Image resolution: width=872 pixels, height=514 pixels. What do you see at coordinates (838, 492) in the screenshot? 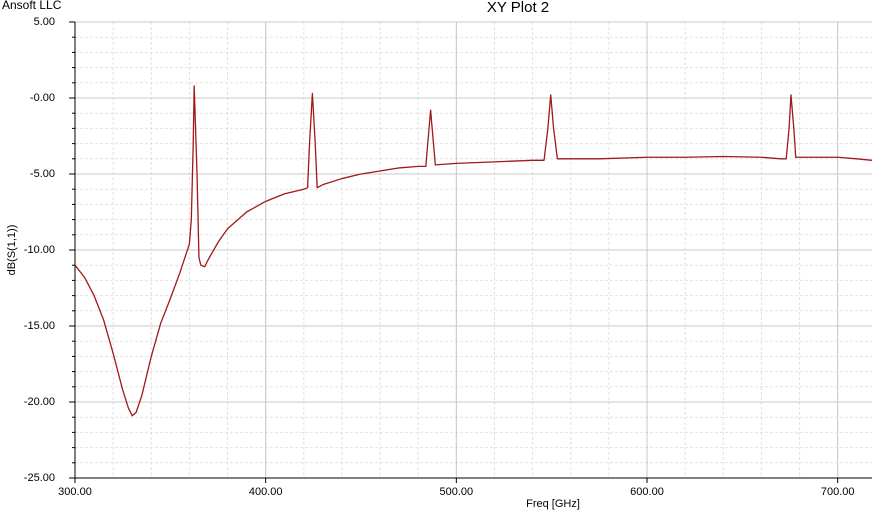
I see `x-tick-label: 700.00` at bounding box center [838, 492].